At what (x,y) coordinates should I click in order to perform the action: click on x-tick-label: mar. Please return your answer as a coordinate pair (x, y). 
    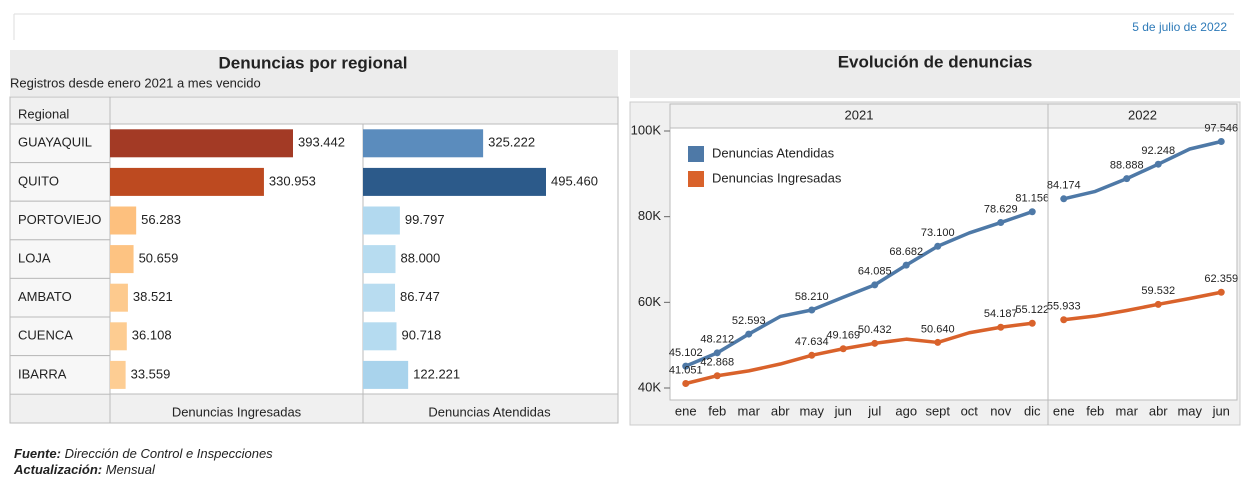
    Looking at the image, I should click on (1127, 410).